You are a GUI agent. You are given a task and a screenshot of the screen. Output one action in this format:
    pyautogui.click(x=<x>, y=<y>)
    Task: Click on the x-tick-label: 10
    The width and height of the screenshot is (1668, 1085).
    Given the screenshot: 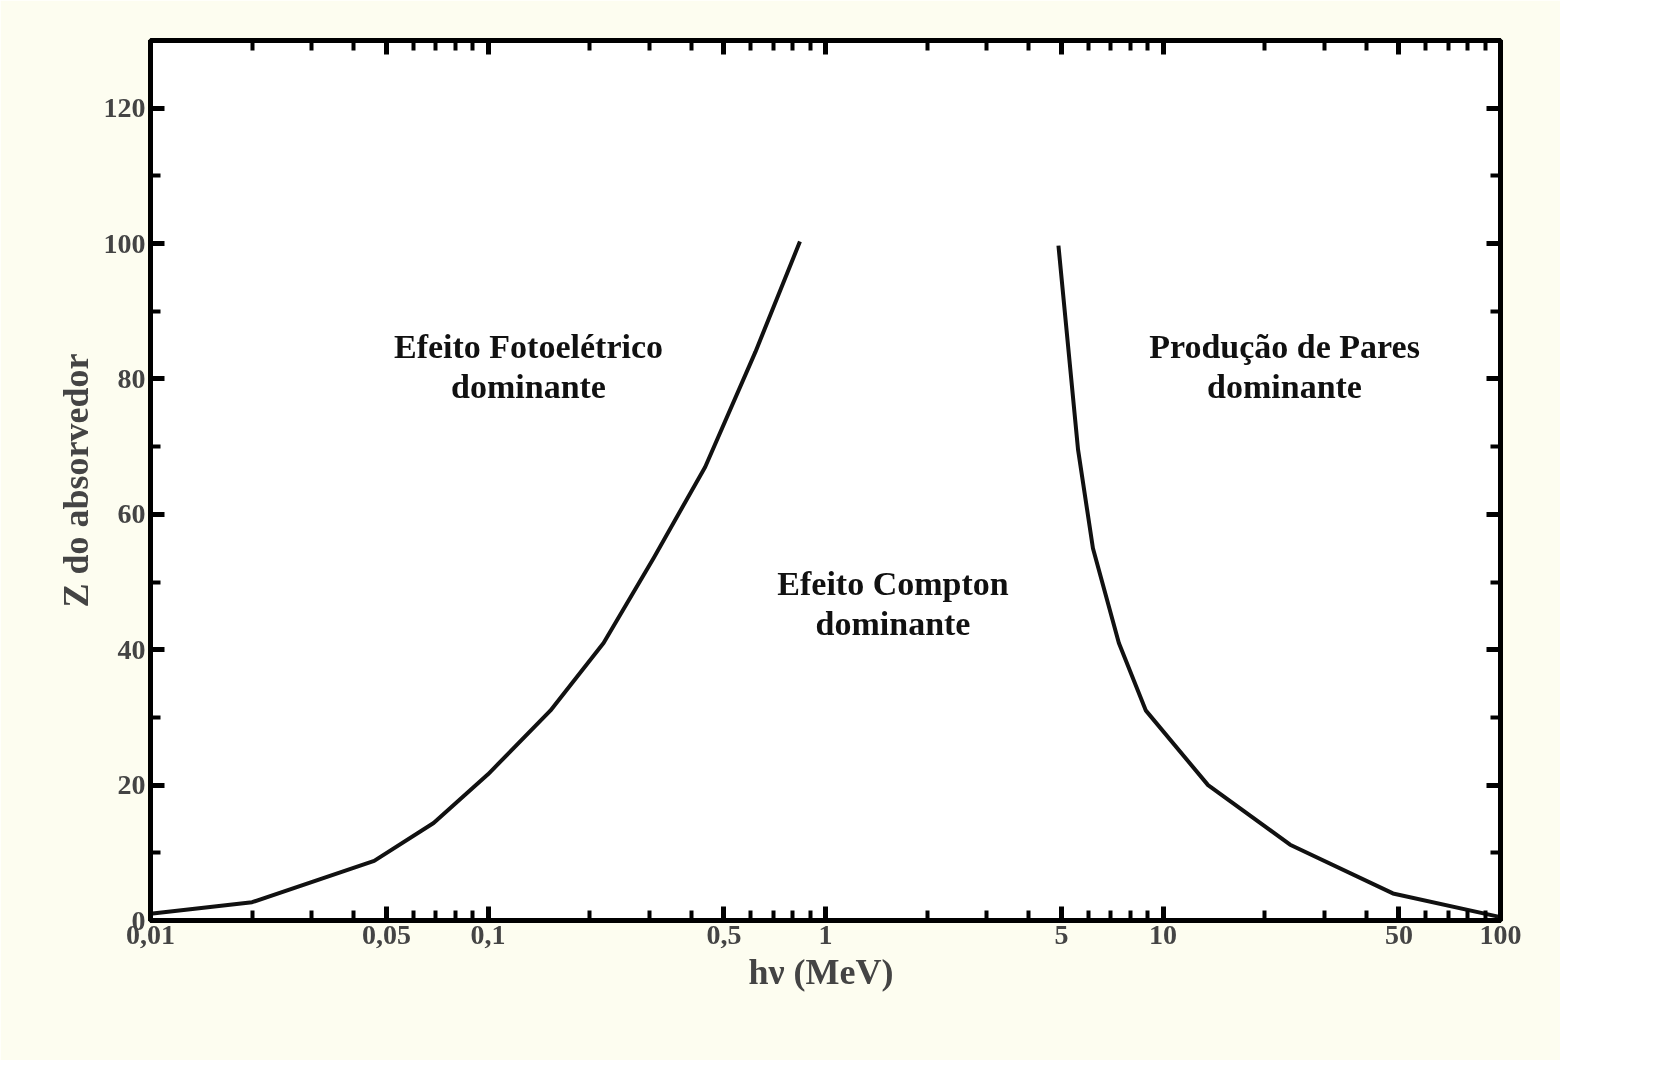 What is the action you would take?
    pyautogui.click(x=1163, y=934)
    